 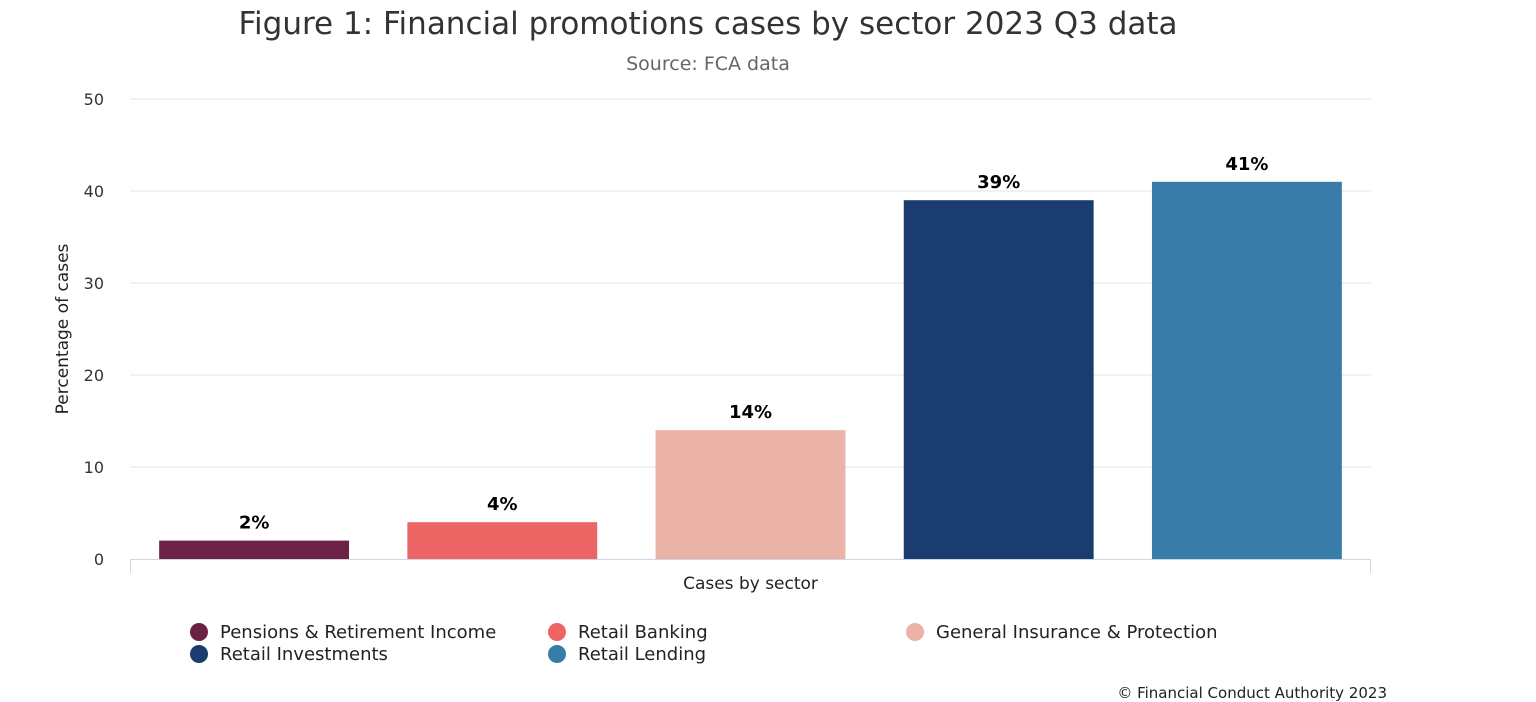 What do you see at coordinates (708, 64) in the screenshot?
I see `chart-subtitle: Source: FCA data` at bounding box center [708, 64].